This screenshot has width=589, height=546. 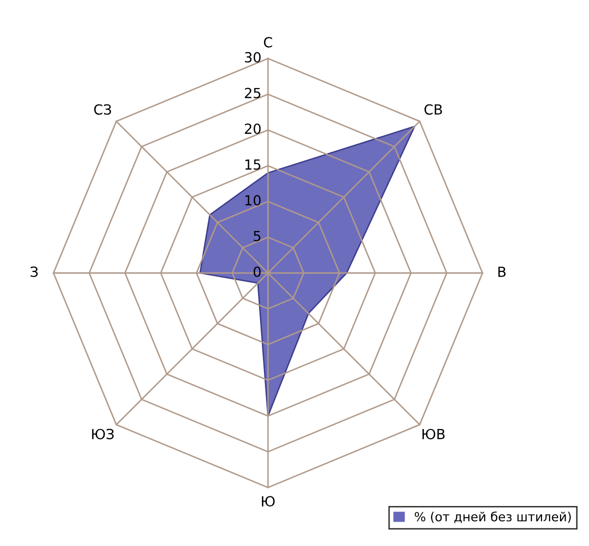 What do you see at coordinates (253, 200) in the screenshot?
I see `y-tick-label: 10` at bounding box center [253, 200].